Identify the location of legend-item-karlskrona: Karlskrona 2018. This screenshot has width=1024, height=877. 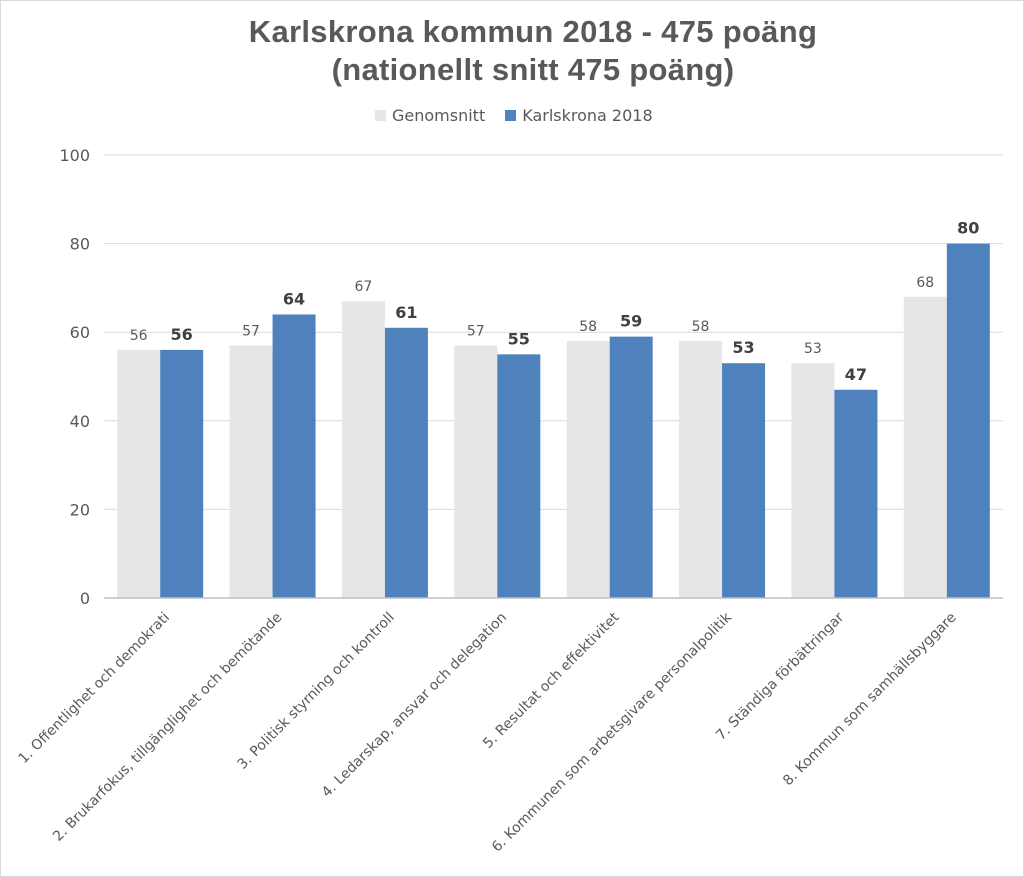
(579, 115).